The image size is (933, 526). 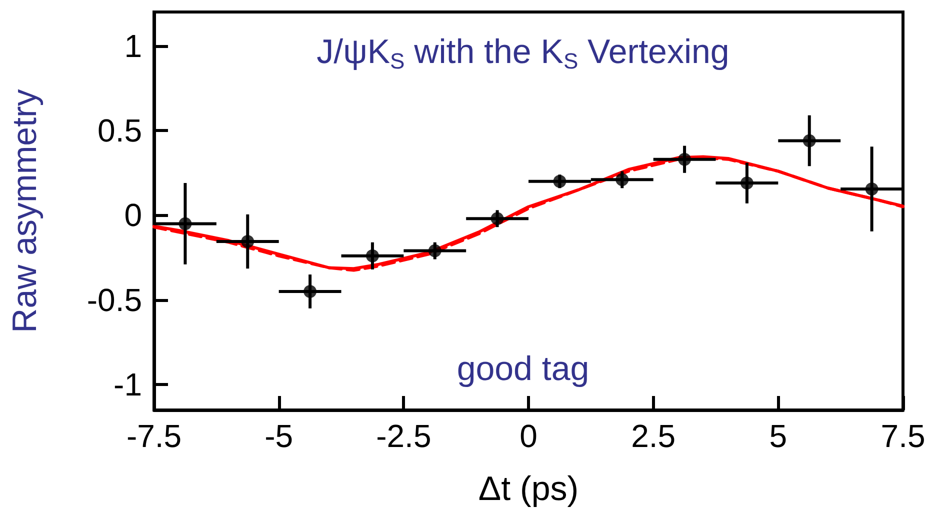 I want to click on y-axis-title: Raw asymmetry, so click(x=25, y=211).